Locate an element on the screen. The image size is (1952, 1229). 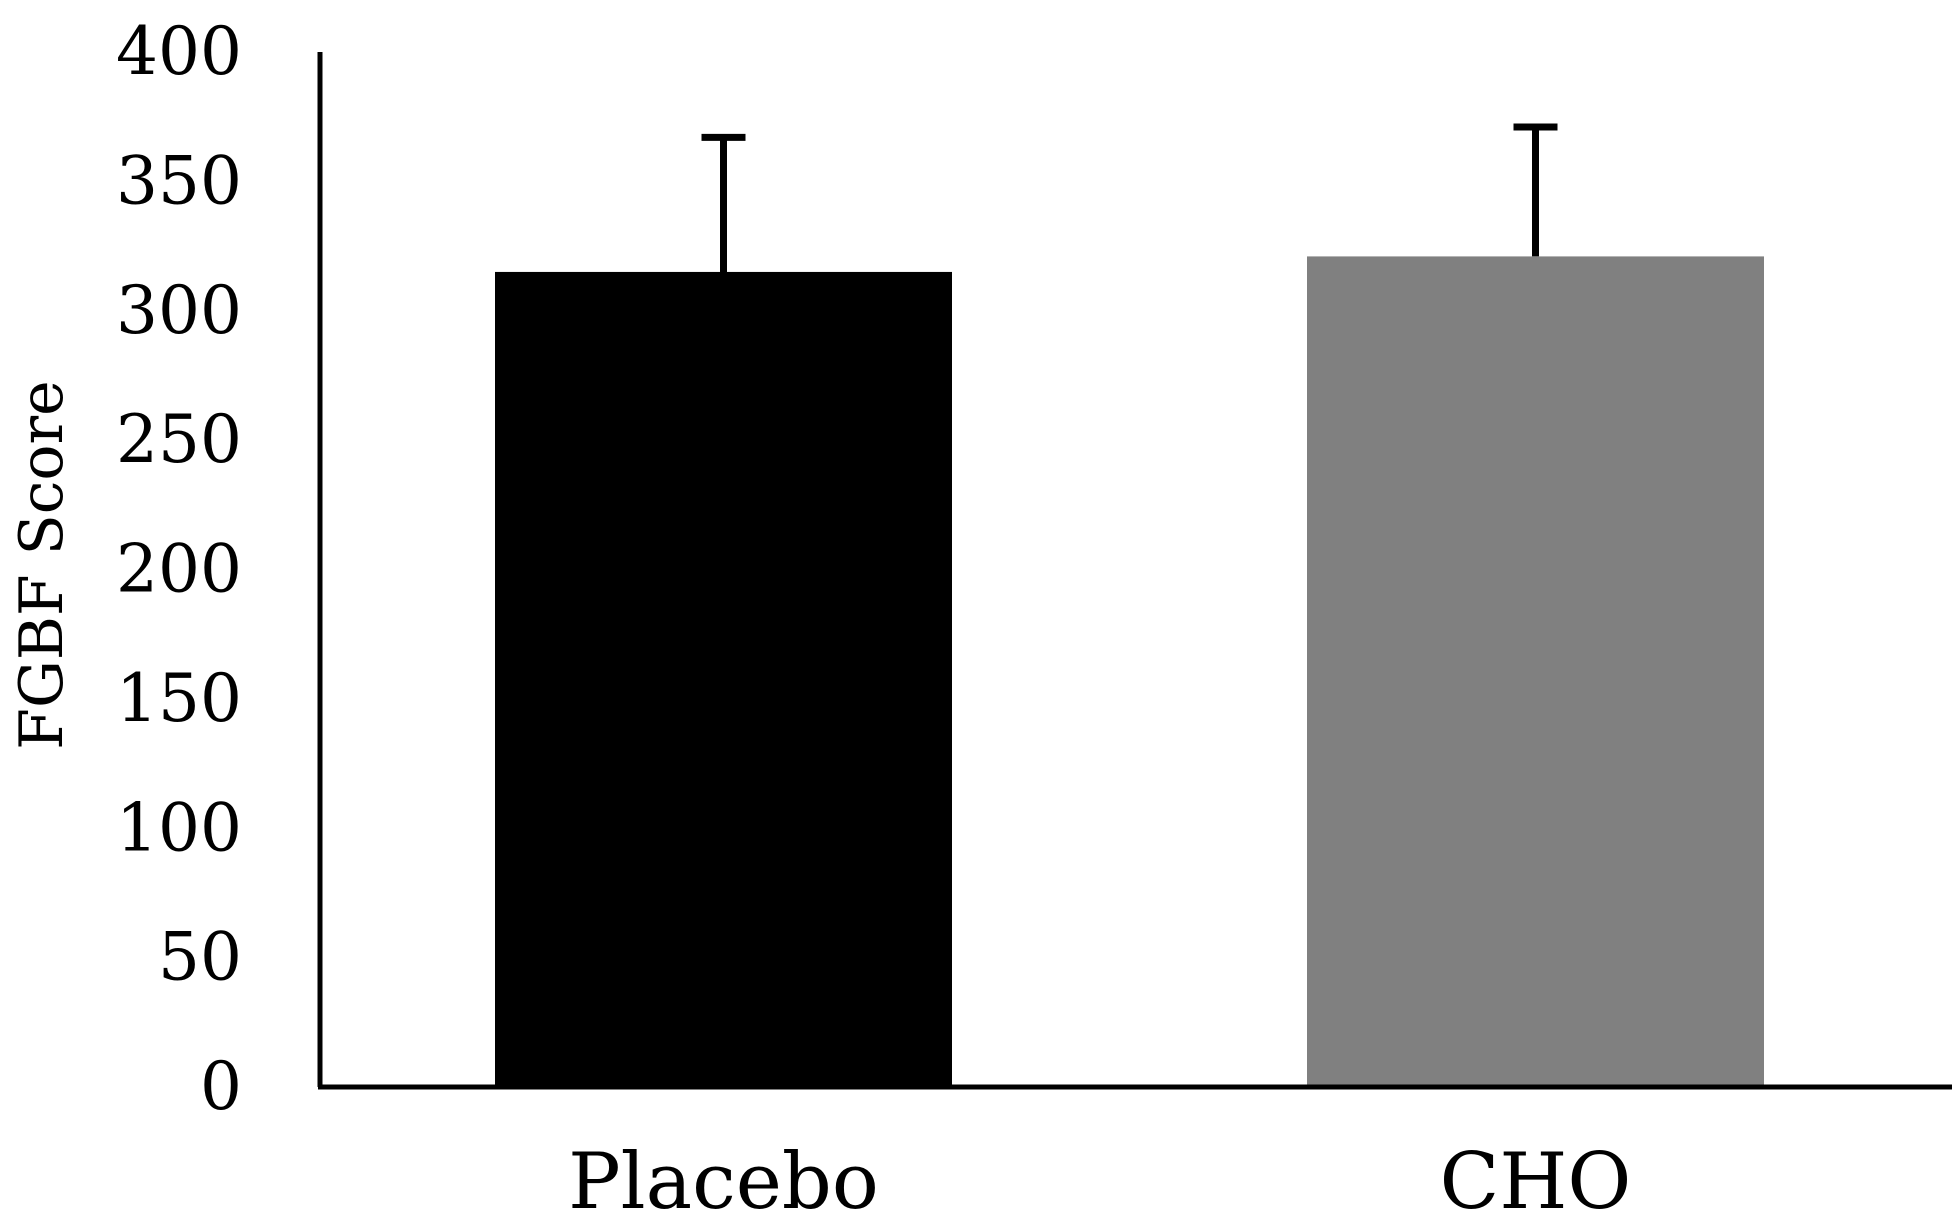
x-category-label: CHO is located at coordinates (1536, 1182).